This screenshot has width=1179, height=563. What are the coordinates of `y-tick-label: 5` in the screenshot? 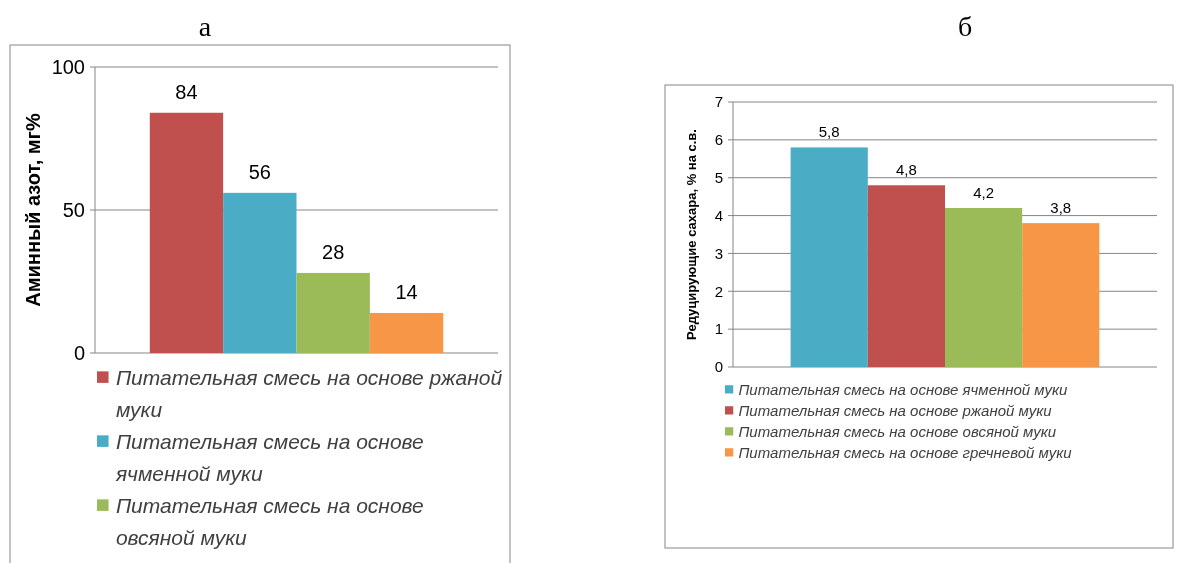 It's located at (718, 177).